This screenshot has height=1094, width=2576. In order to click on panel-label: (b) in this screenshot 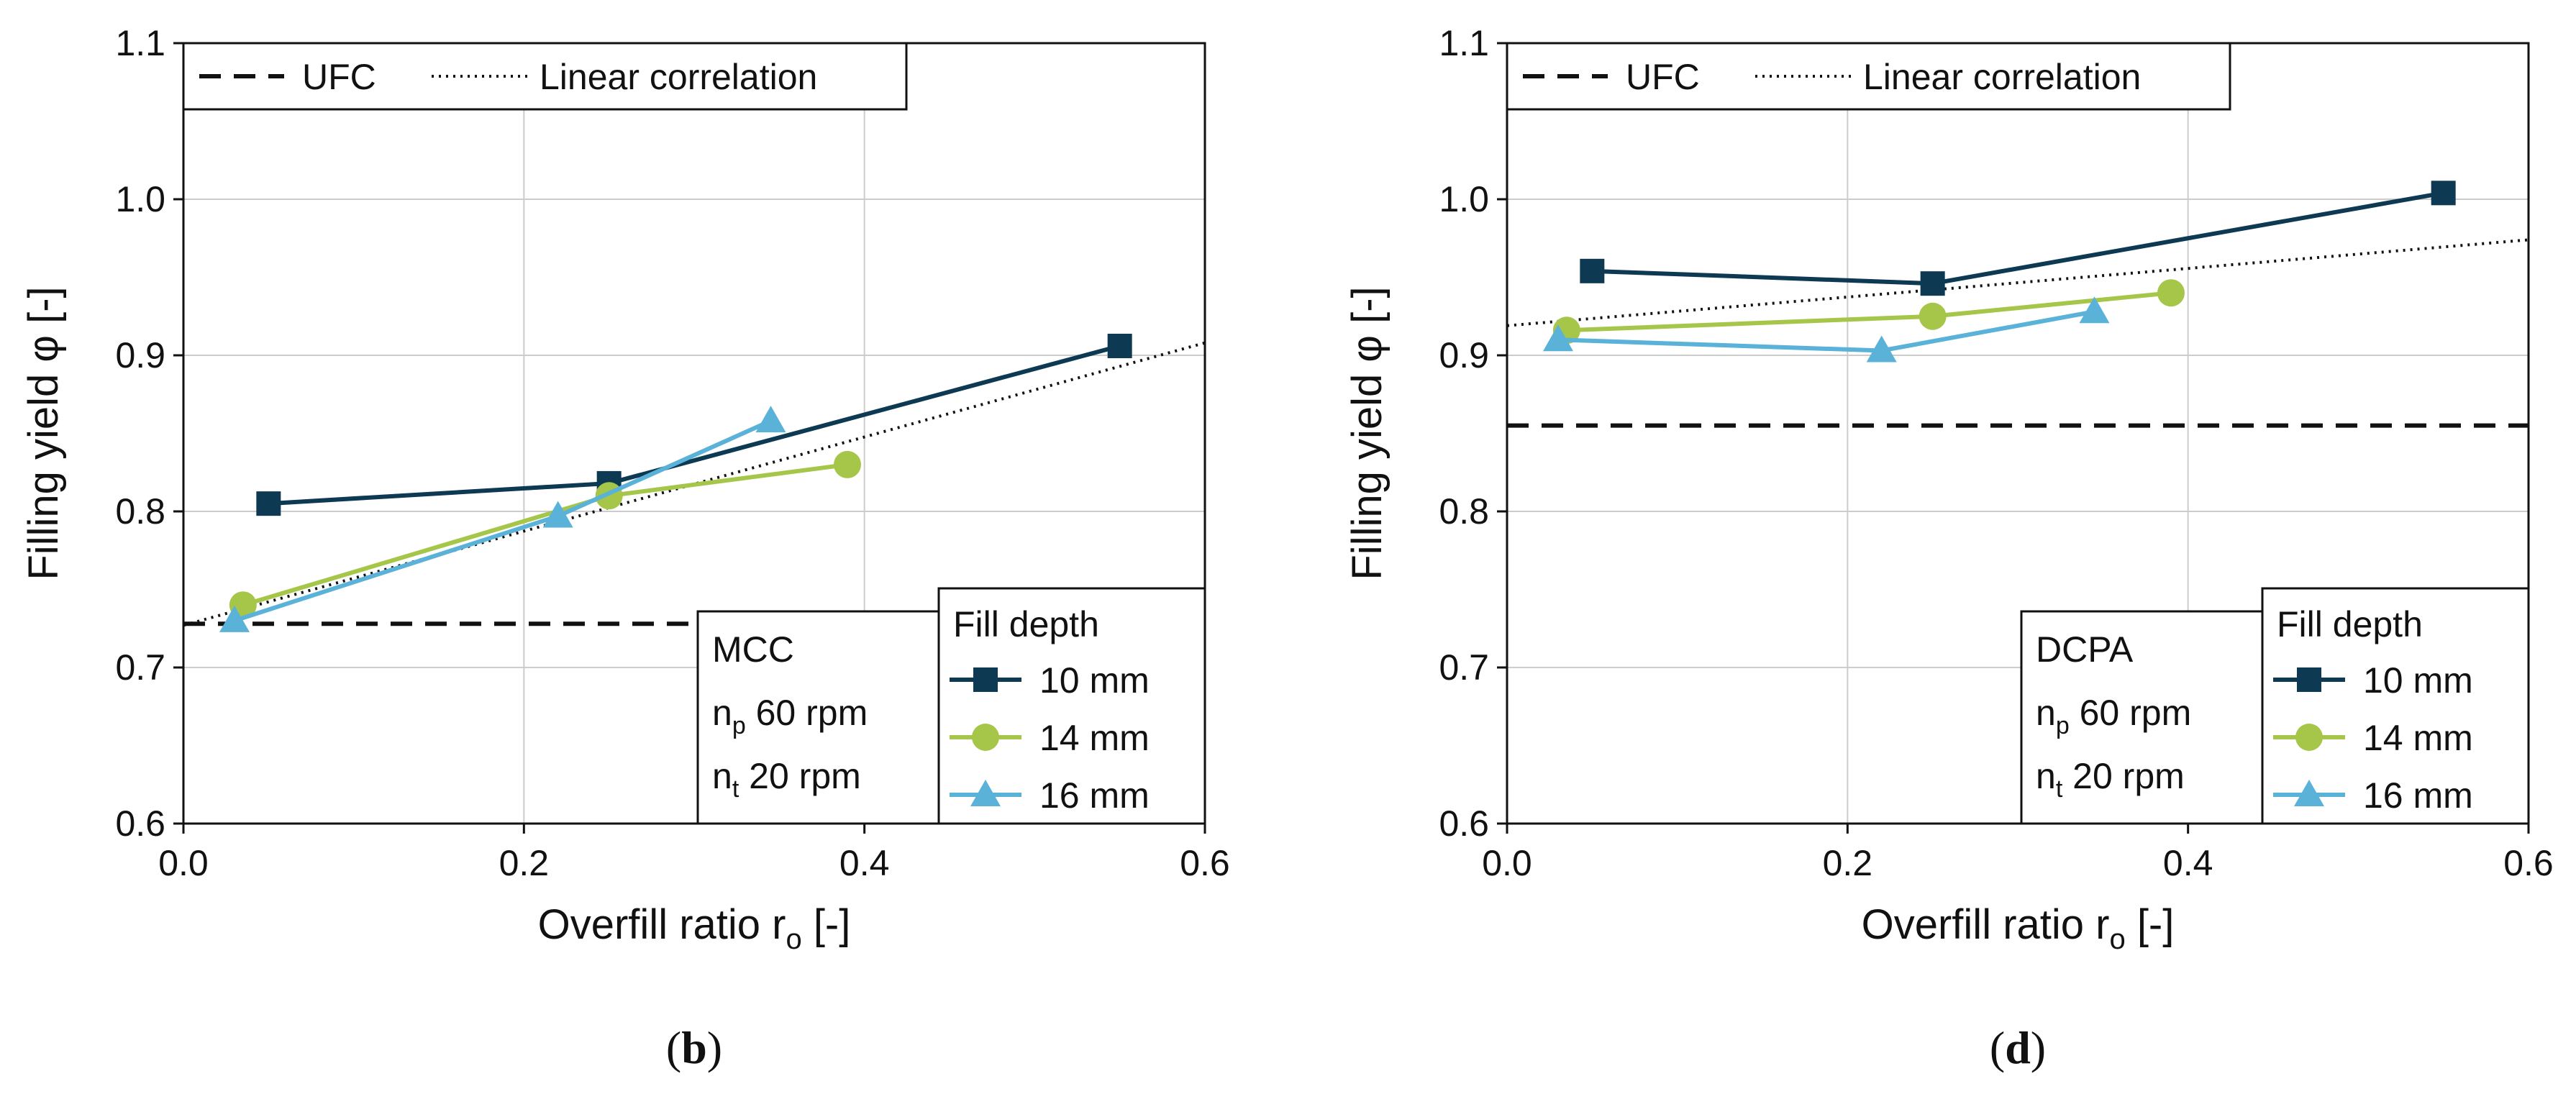, I will do `click(694, 1047)`.